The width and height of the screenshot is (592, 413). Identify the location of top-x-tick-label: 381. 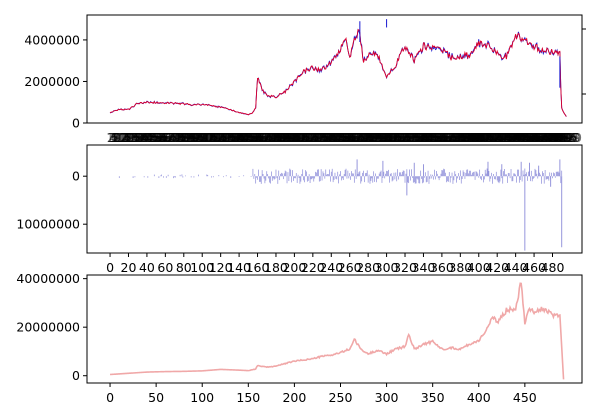
(460, 137).